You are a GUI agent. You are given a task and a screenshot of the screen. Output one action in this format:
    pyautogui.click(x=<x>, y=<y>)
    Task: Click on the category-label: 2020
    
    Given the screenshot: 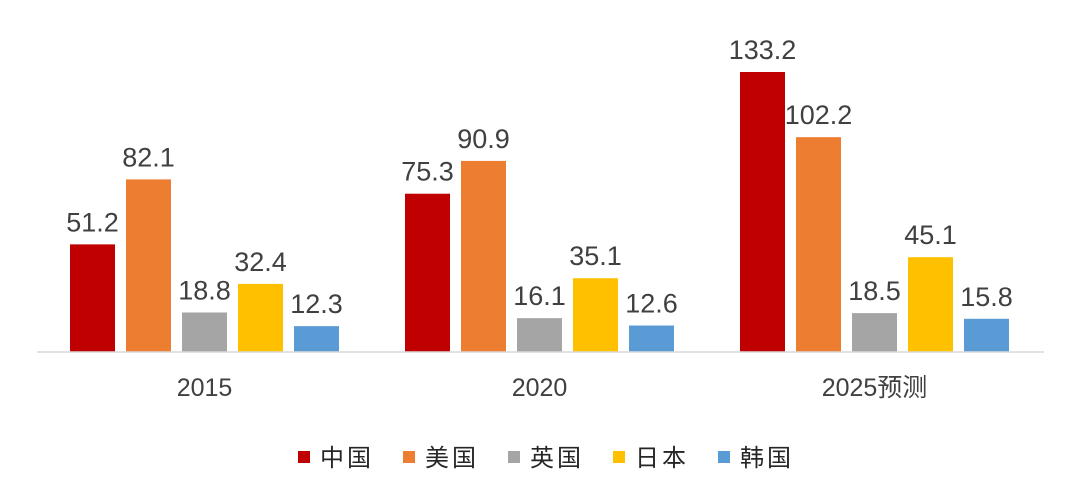 What is the action you would take?
    pyautogui.click(x=540, y=388)
    